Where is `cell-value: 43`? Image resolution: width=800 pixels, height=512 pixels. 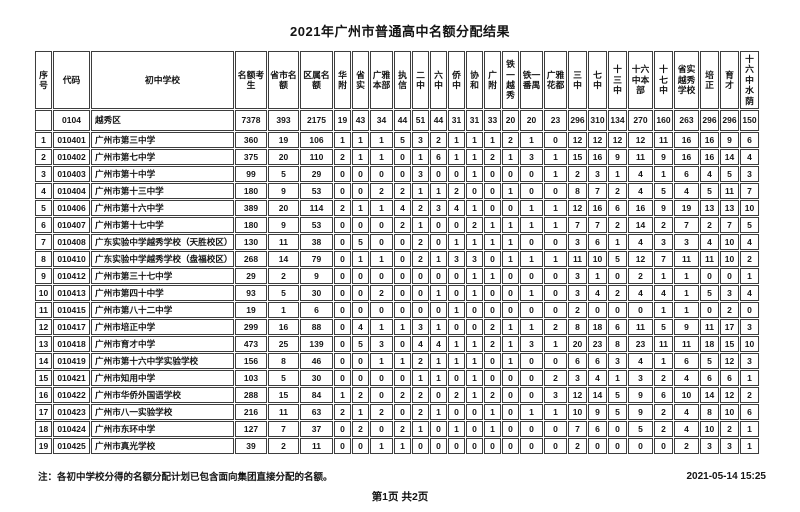 cell-value: 43 is located at coordinates (360, 120).